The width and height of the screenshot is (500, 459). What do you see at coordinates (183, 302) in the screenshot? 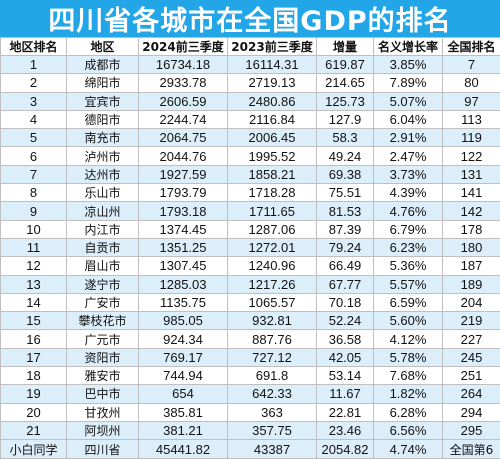
I see `cell-gdp-2024: 1135.75` at bounding box center [183, 302].